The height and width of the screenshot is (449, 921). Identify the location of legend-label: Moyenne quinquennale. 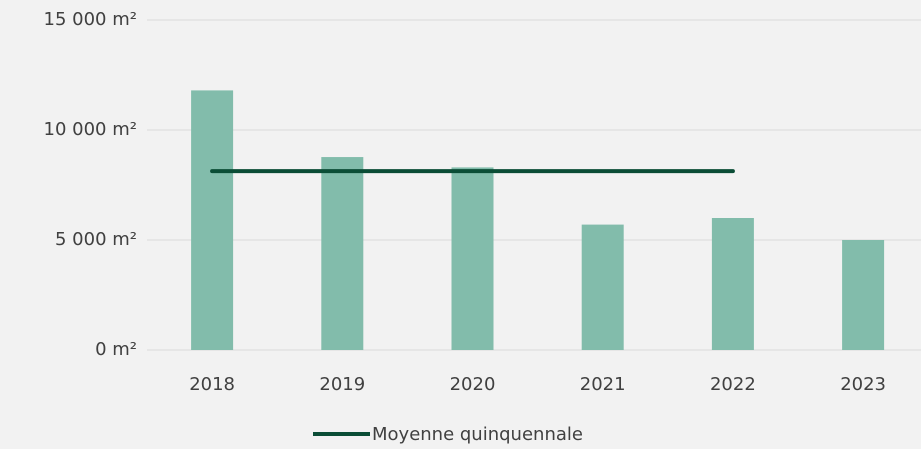
(477, 434).